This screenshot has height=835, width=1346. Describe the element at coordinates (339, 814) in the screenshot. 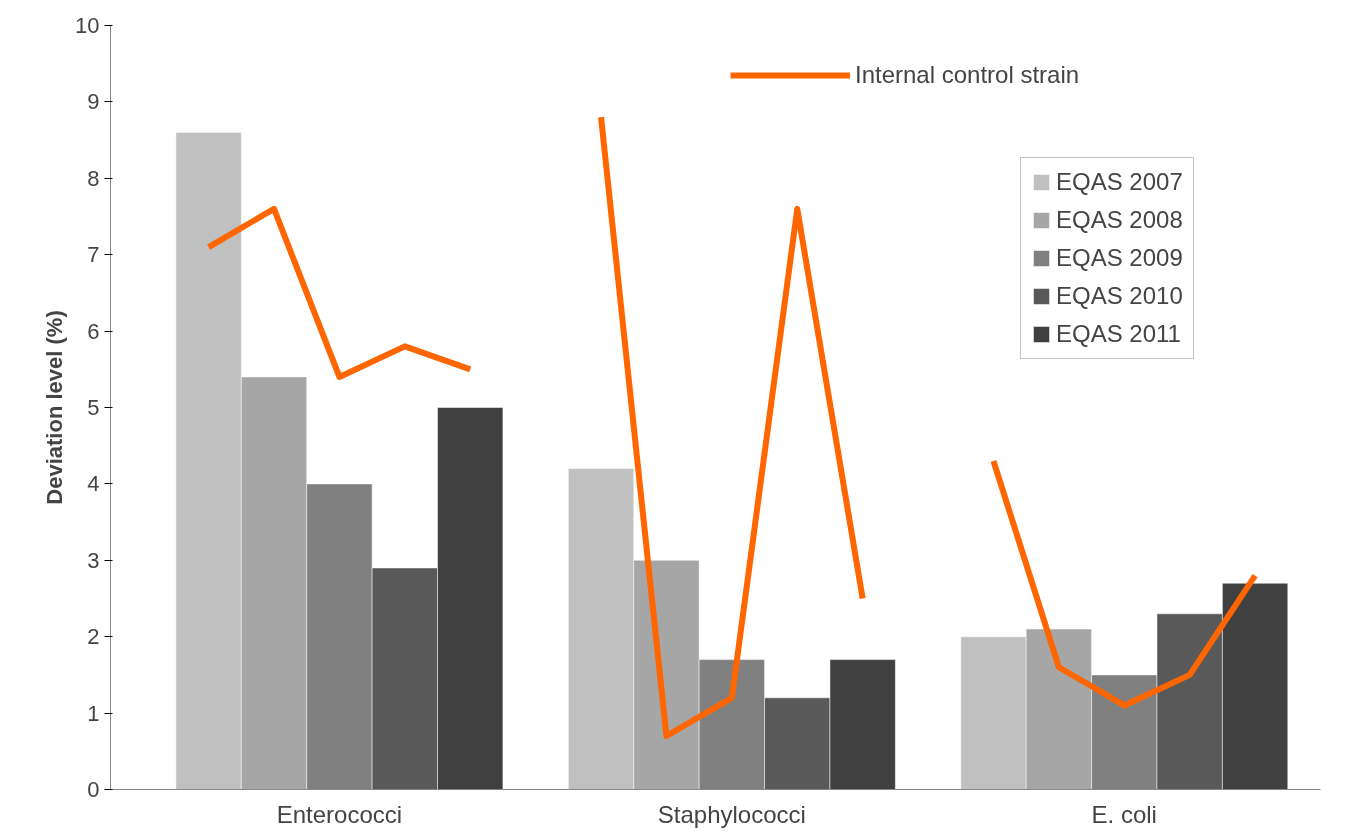

I see `x-tick-label: Enterococci` at that location.